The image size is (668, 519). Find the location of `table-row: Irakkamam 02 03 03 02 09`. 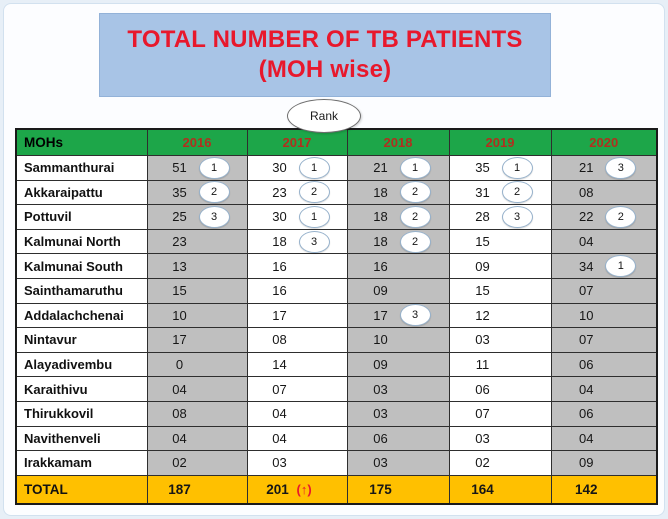

table-row: Irakkamam 02 03 03 02 09 is located at coordinates (336, 463).